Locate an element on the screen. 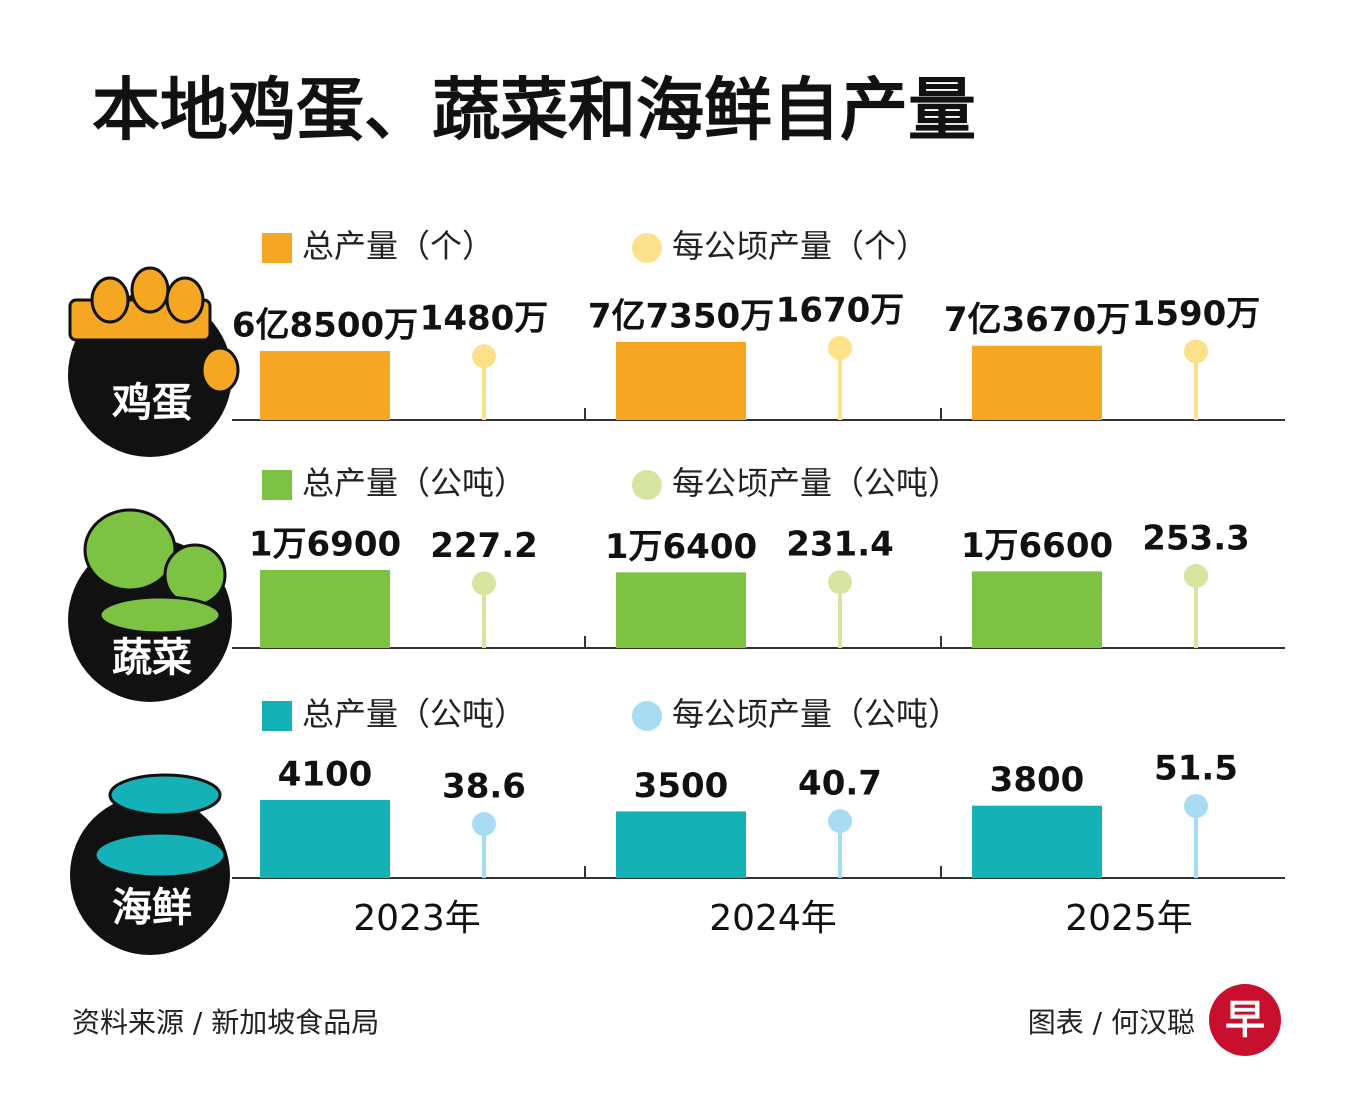 This screenshot has height=1096, width=1346. row-label: 蔬菜 is located at coordinates (152, 658).